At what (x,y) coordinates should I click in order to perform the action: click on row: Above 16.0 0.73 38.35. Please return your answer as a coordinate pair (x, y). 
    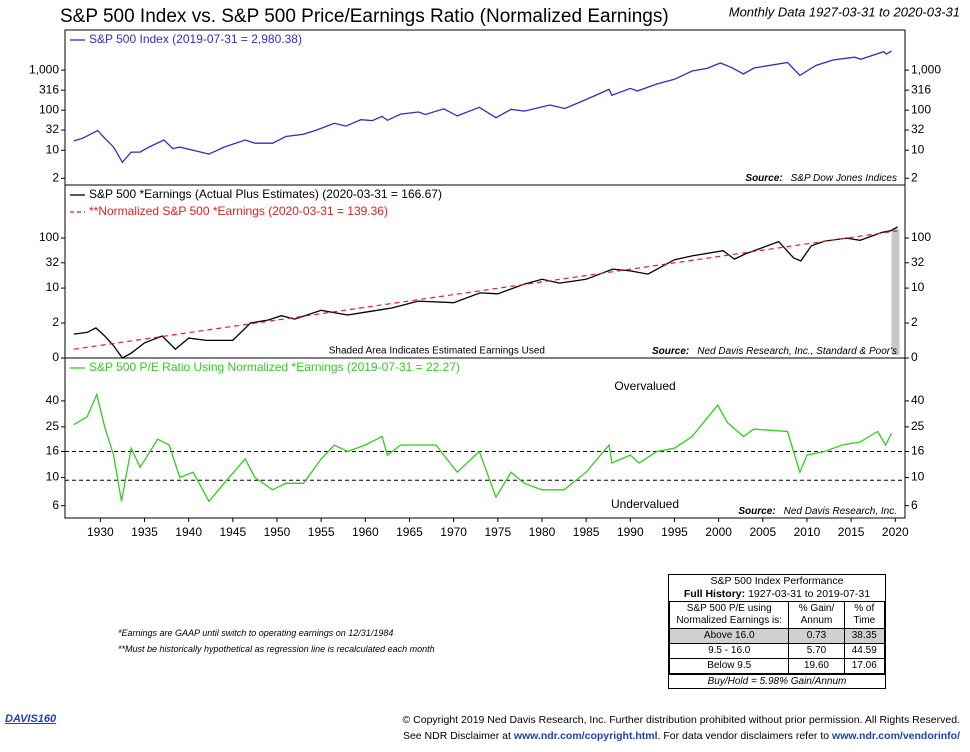
    Looking at the image, I should click on (777, 636).